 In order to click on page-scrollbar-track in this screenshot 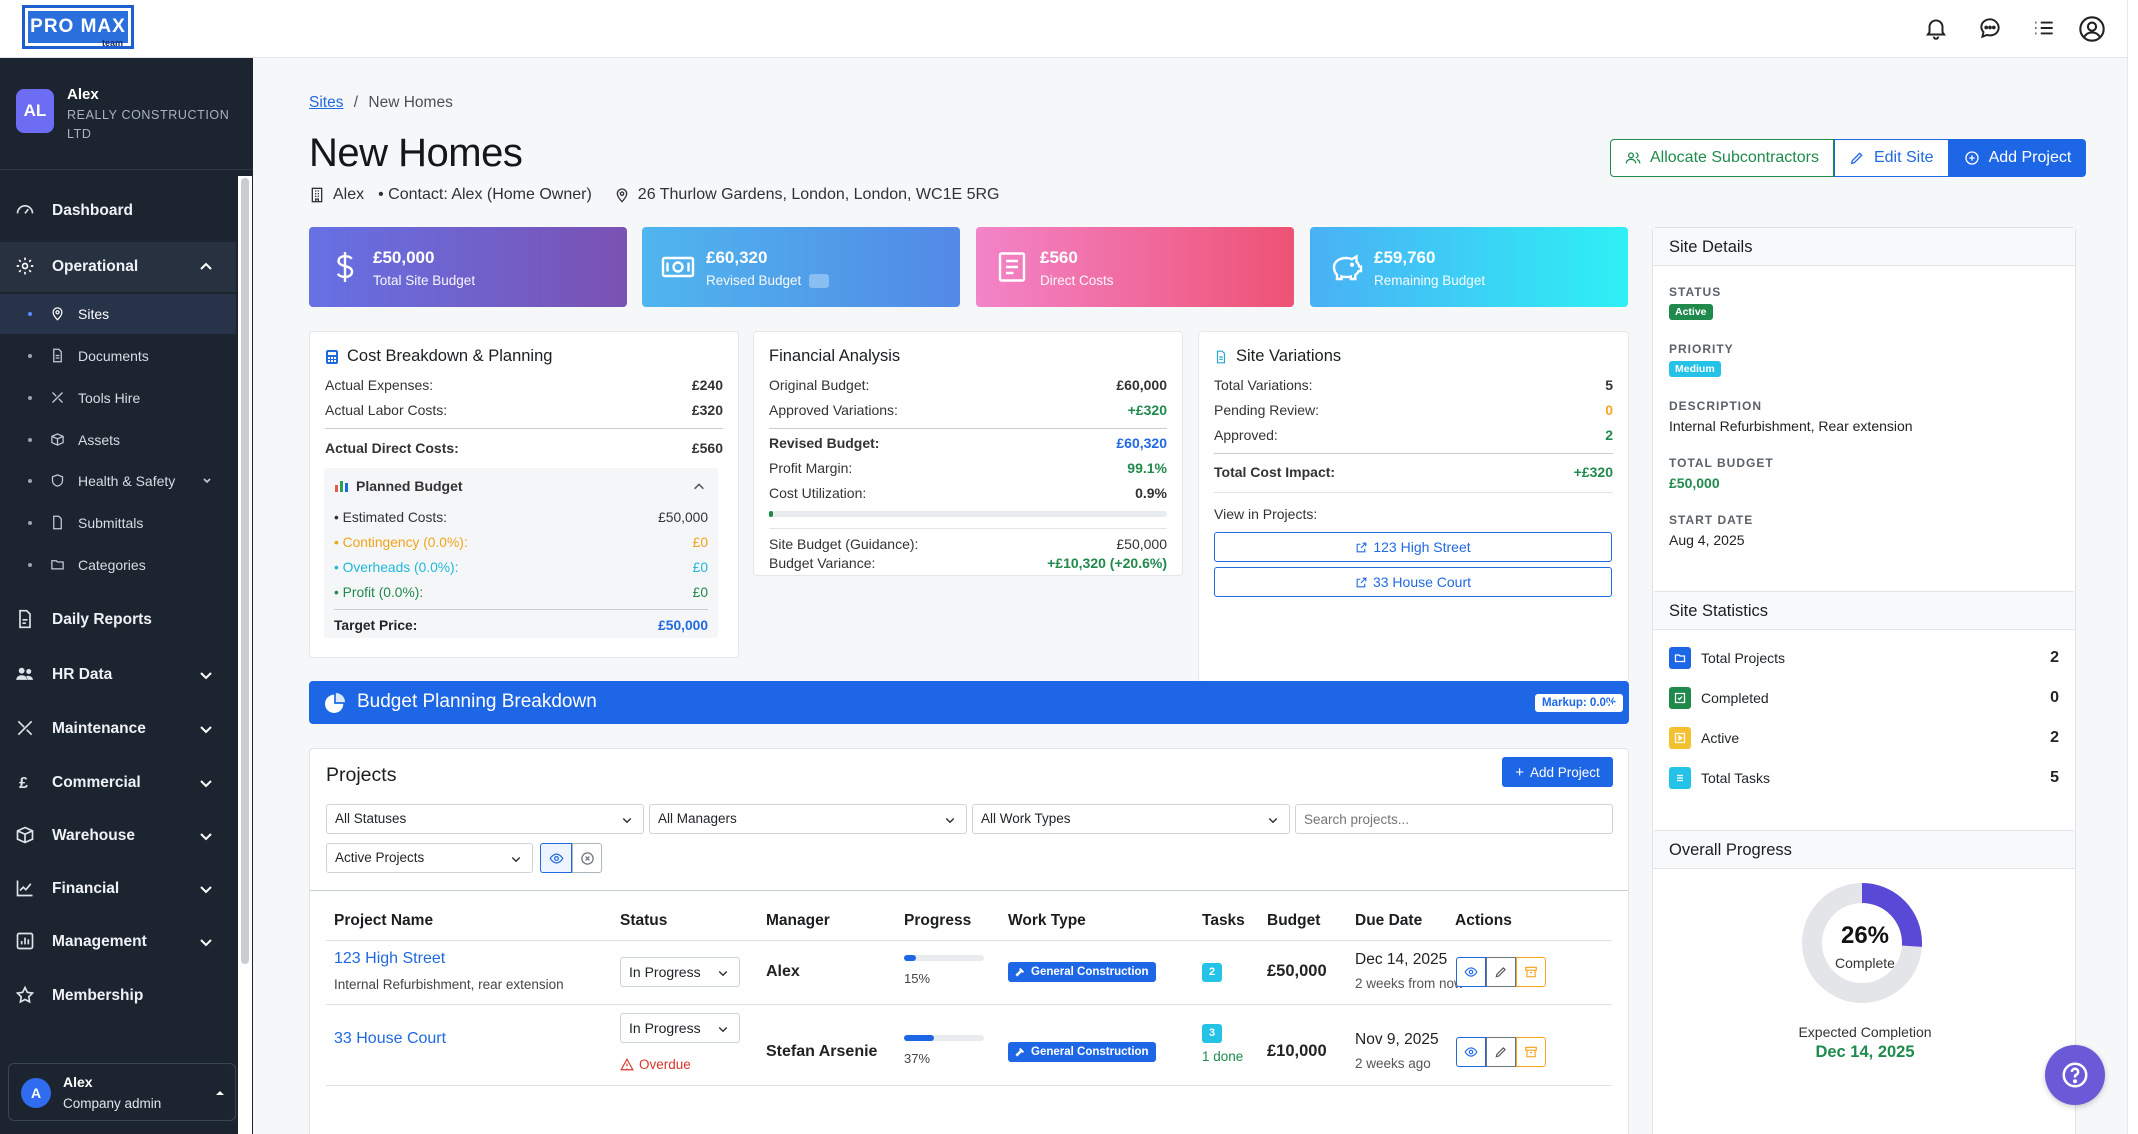, I will do `click(2132, 567)`.